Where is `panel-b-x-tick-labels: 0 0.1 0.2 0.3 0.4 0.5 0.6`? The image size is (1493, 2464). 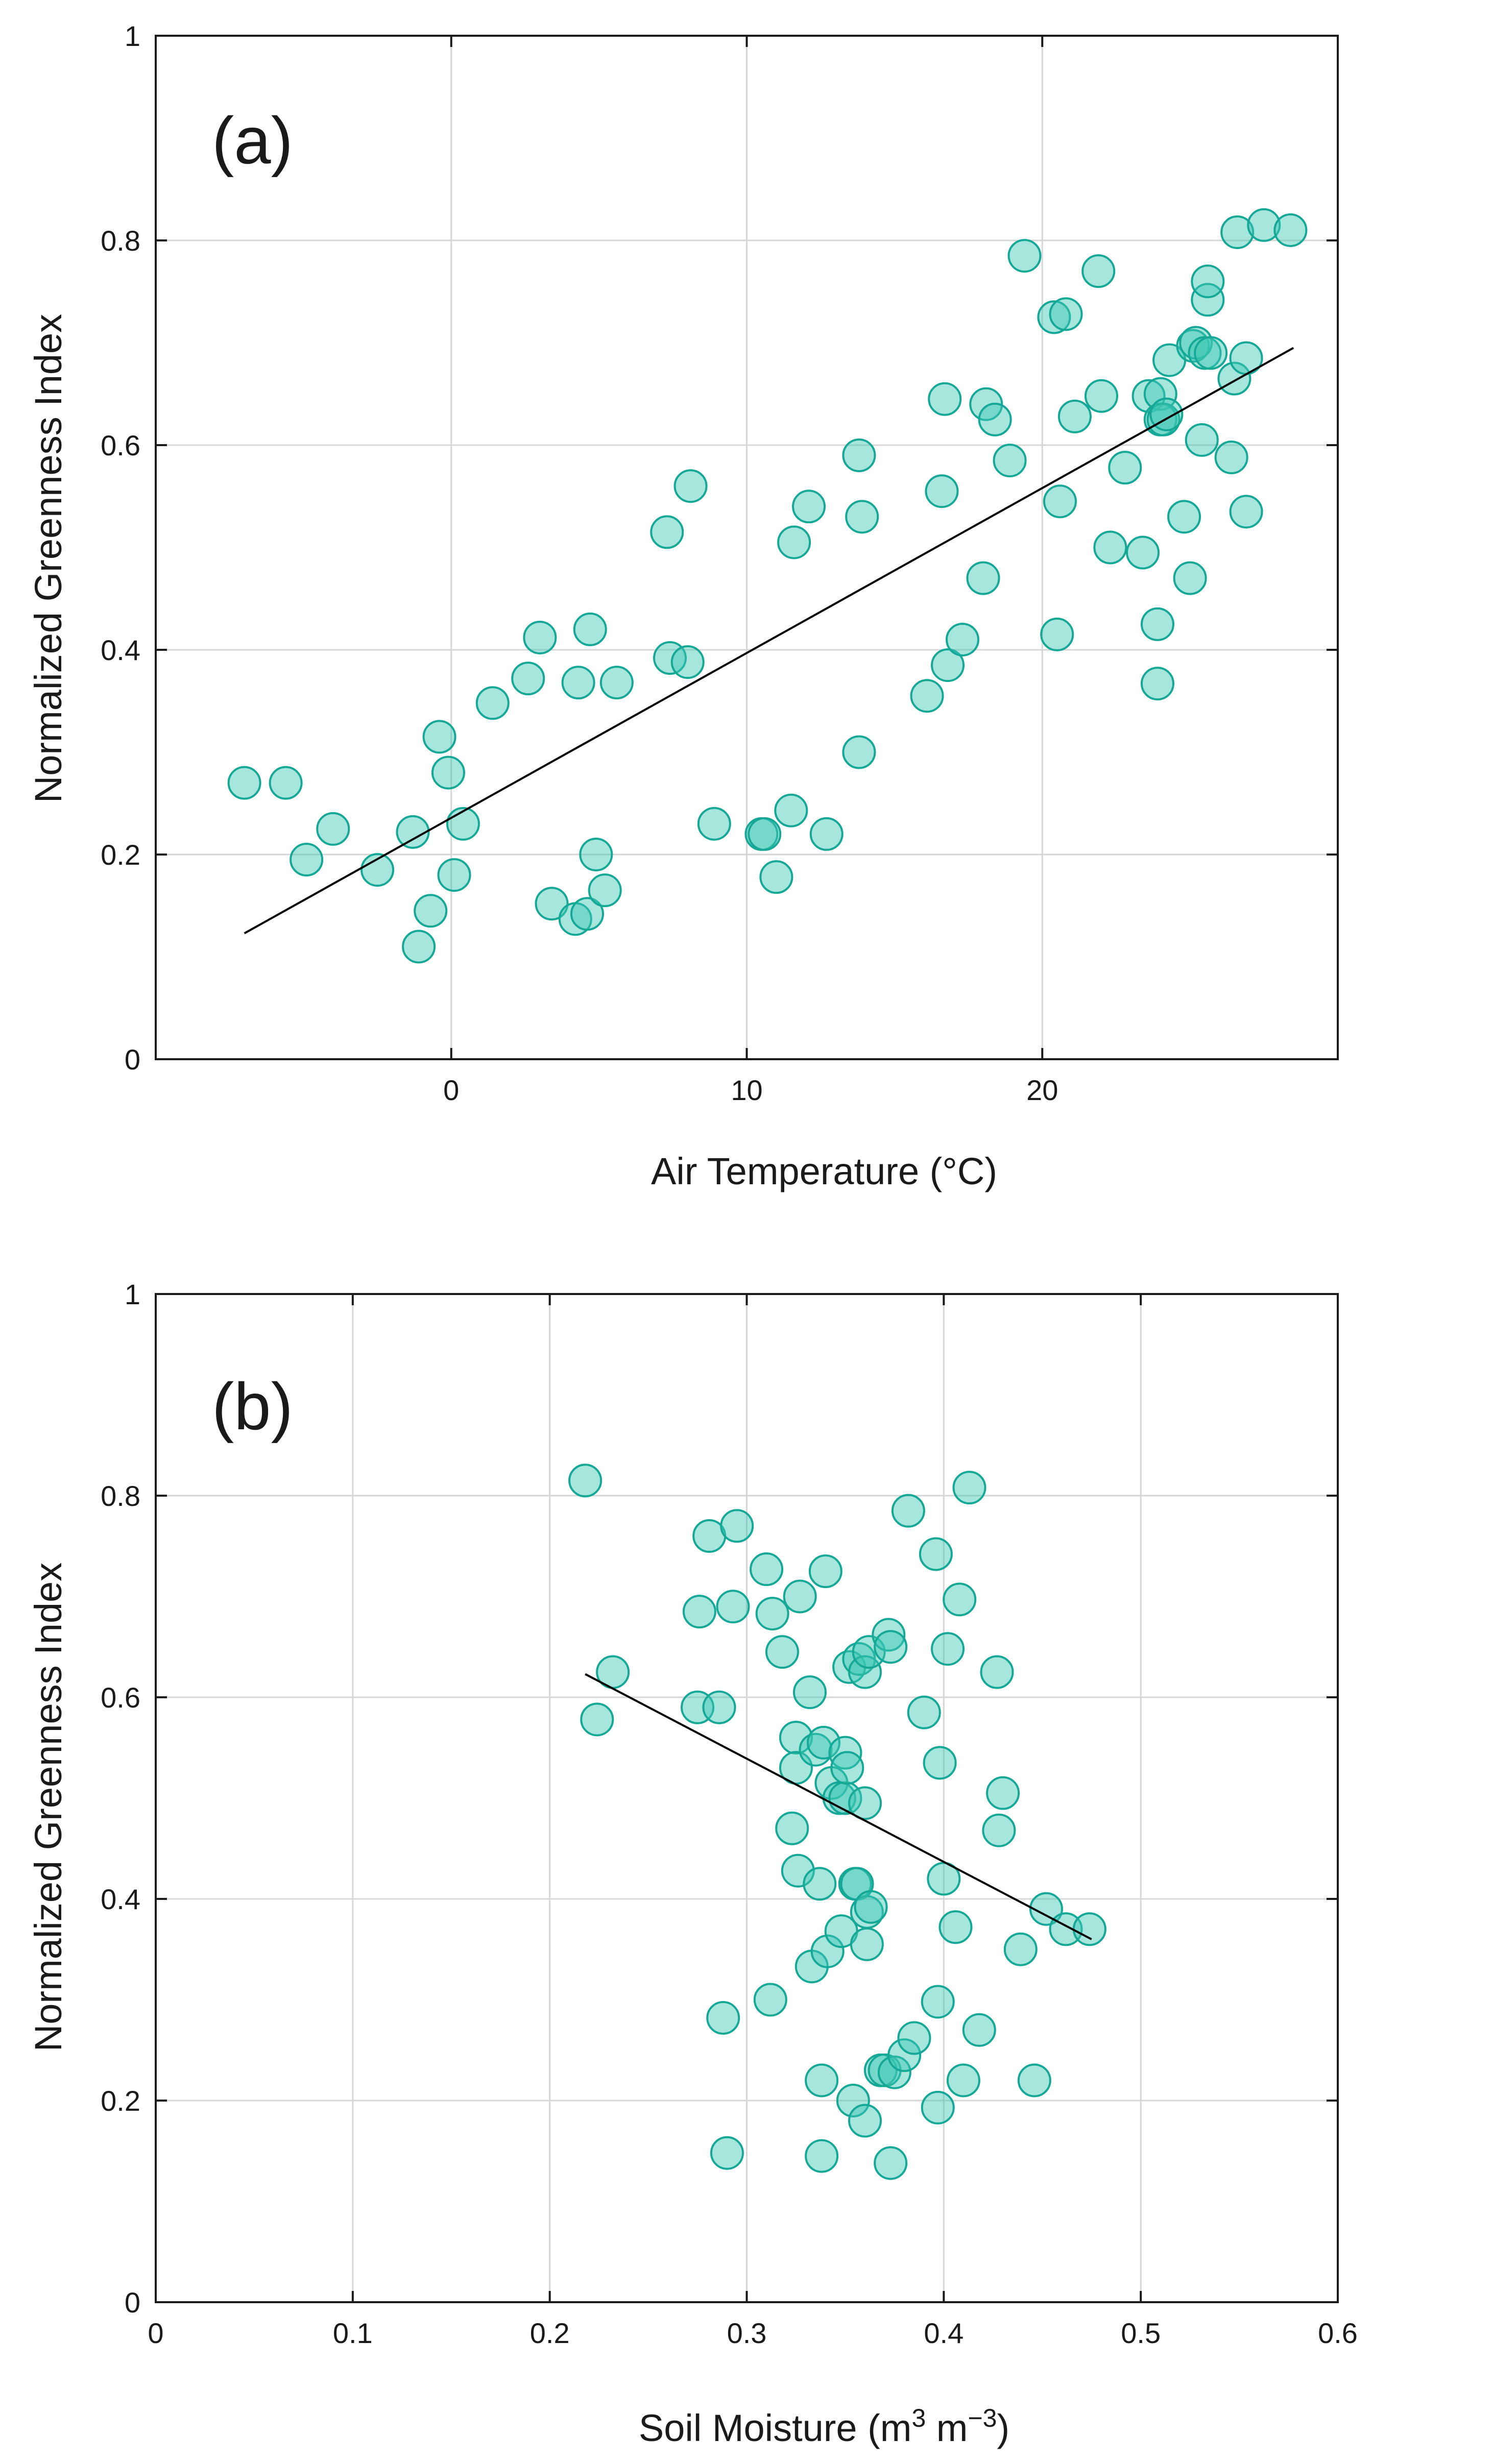
panel-b-x-tick-labels: 0 0.1 0.2 0.3 0.4 0.5 0.6 is located at coordinates (753, 2333).